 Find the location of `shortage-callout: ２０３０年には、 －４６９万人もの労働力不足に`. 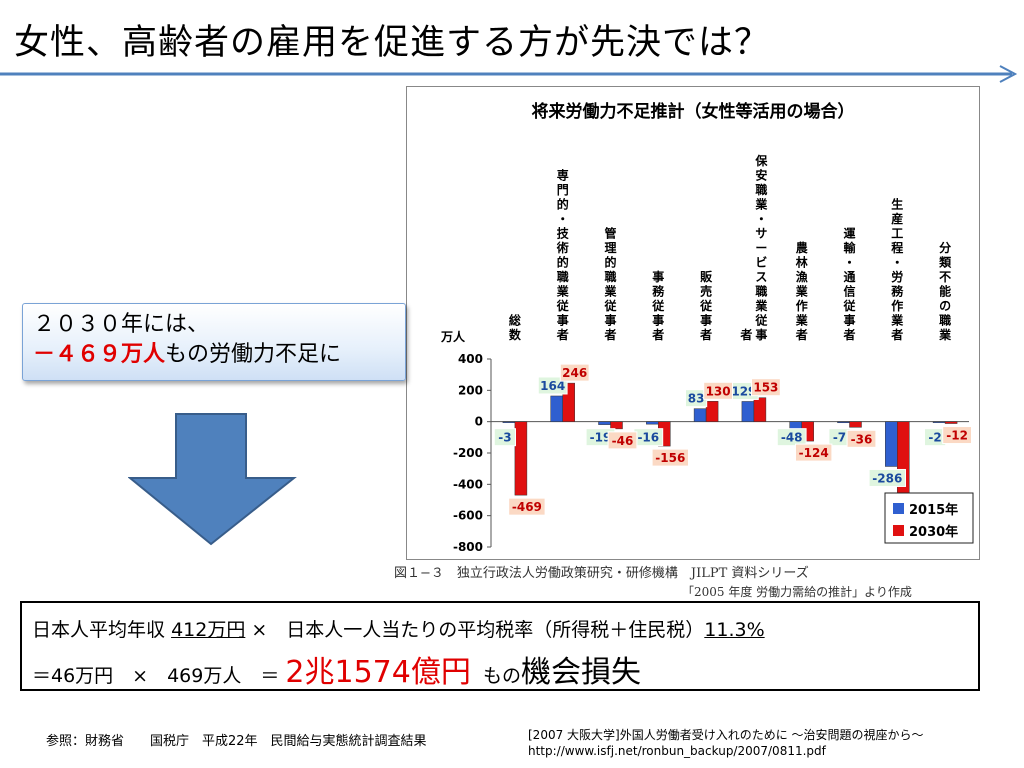

shortage-callout: ２０３０年には、 －４６９万人もの労働力不足に is located at coordinates (214, 342).